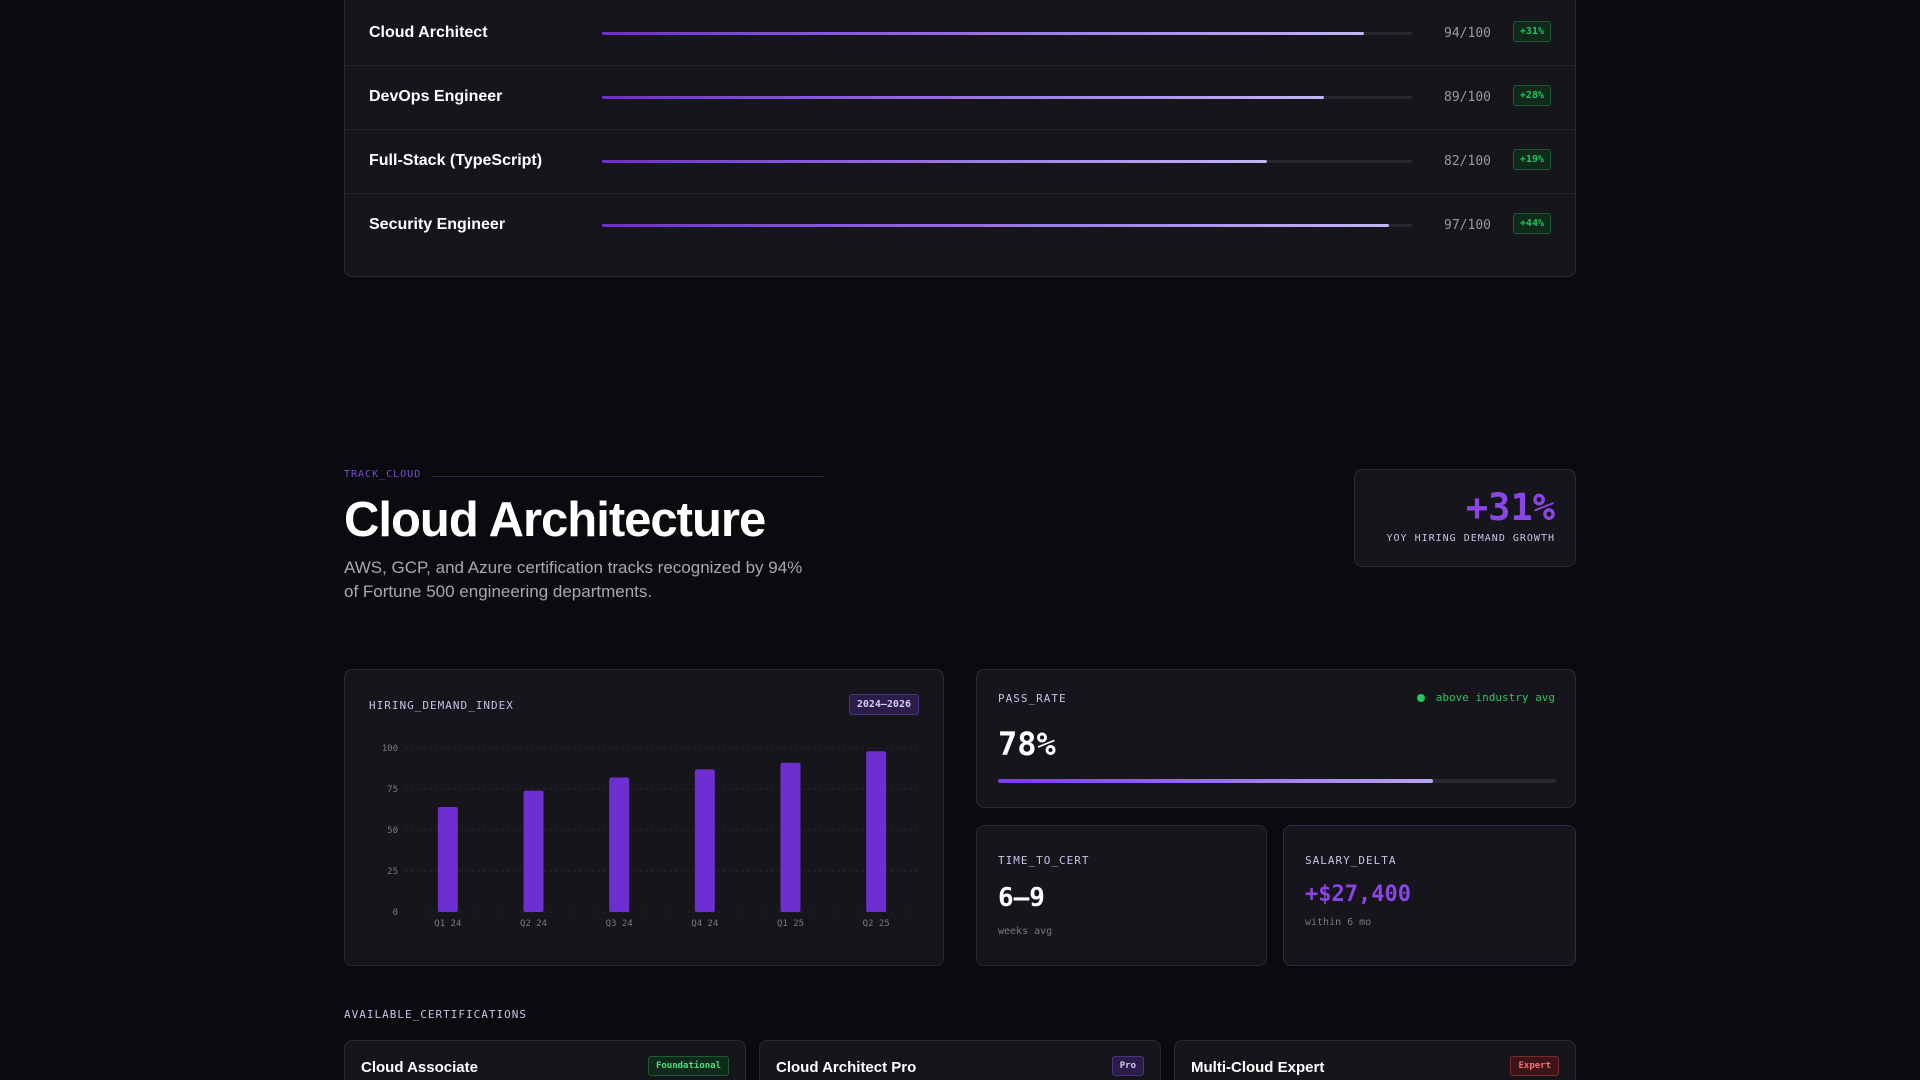  Describe the element at coordinates (383, 474) in the screenshot. I see `eyebrow: TRACK_CLOUD` at that location.